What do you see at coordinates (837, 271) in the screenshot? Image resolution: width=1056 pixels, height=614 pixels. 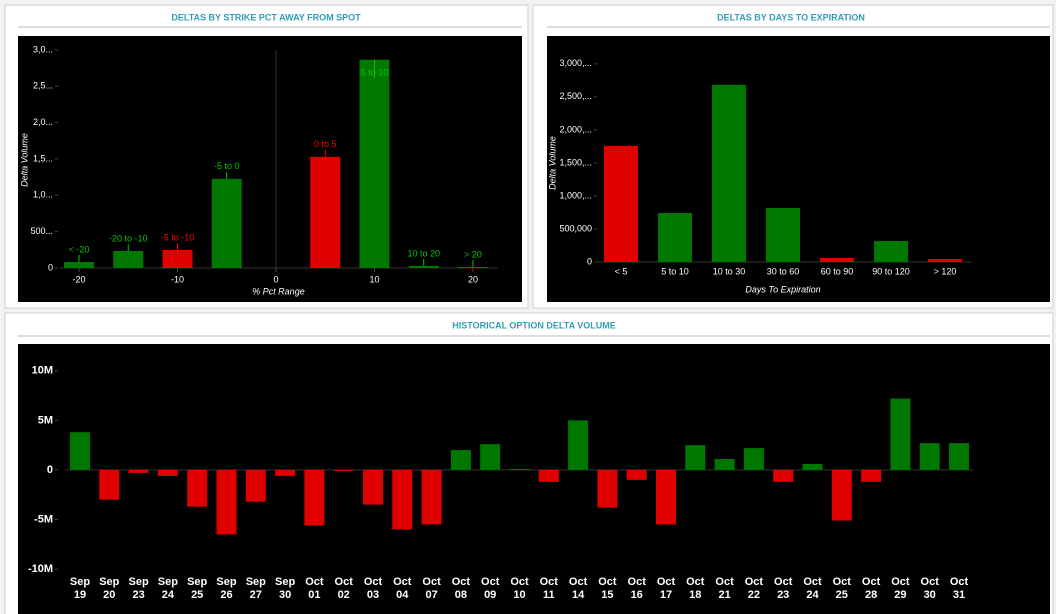 I see `x-tick-label: 60 to 90` at bounding box center [837, 271].